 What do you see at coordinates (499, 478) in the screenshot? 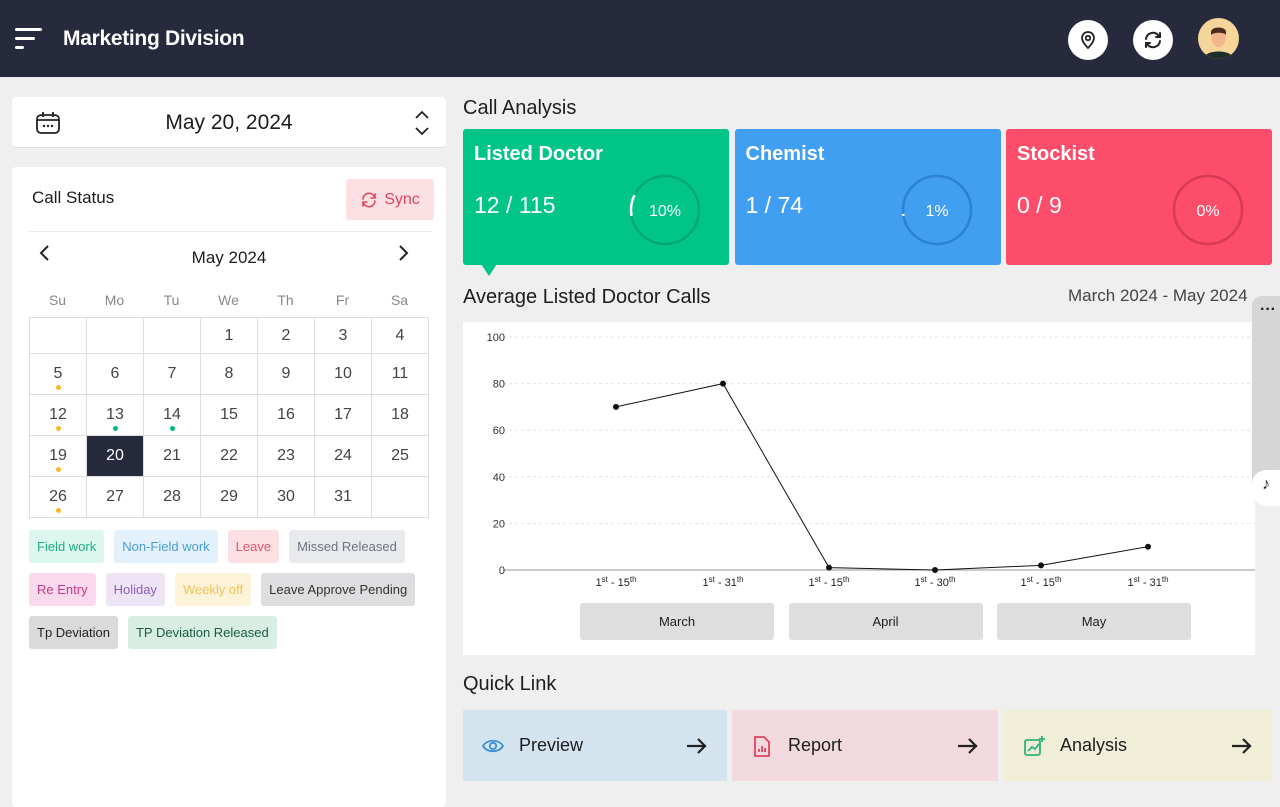
I see `y-tick-label: 40` at bounding box center [499, 478].